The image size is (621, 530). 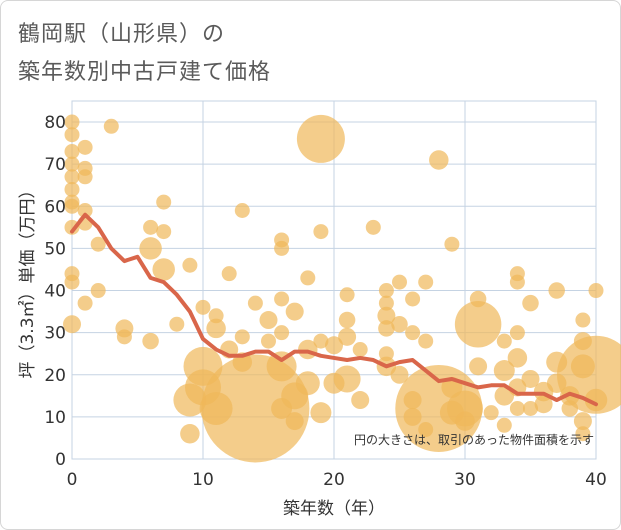 What do you see at coordinates (55, 207) in the screenshot?
I see `y-tick-label: 60` at bounding box center [55, 207].